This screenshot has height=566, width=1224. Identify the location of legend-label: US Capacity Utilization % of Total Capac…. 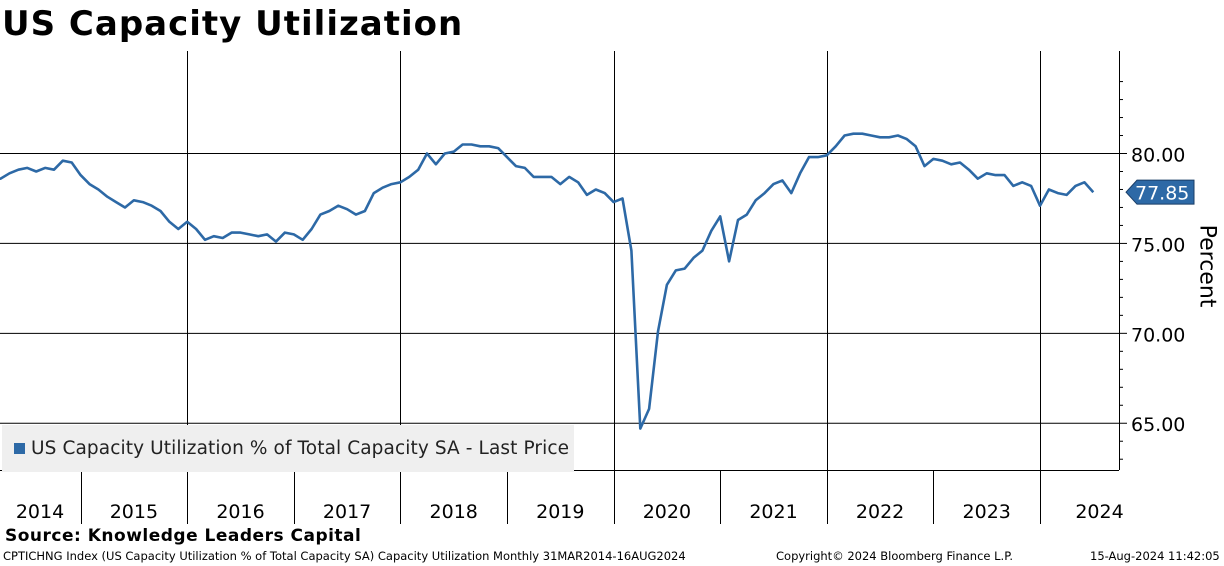
(300, 448).